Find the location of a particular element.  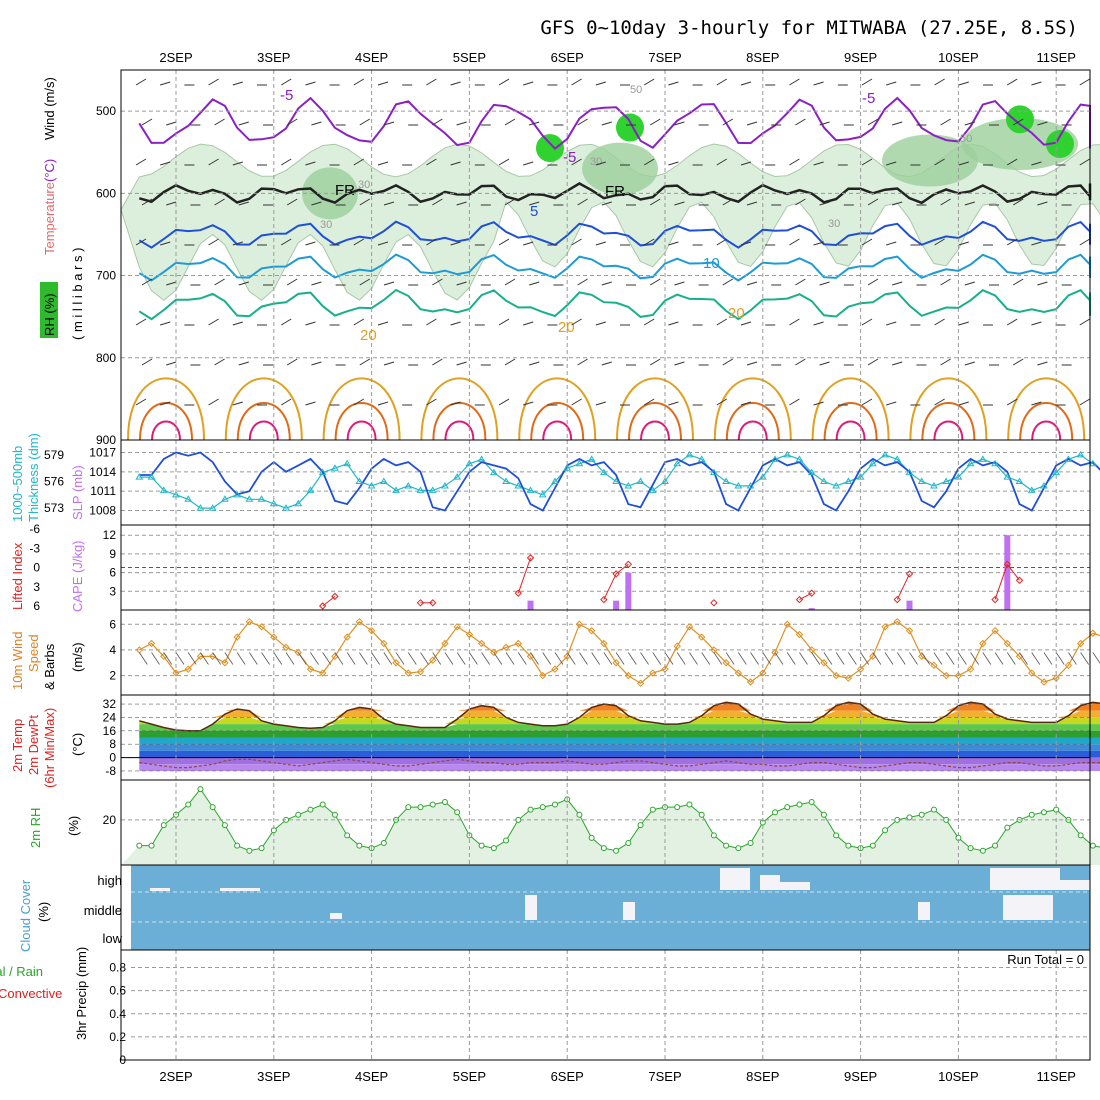

day-label-bottom: 4SEP is located at coordinates (371, 1076).